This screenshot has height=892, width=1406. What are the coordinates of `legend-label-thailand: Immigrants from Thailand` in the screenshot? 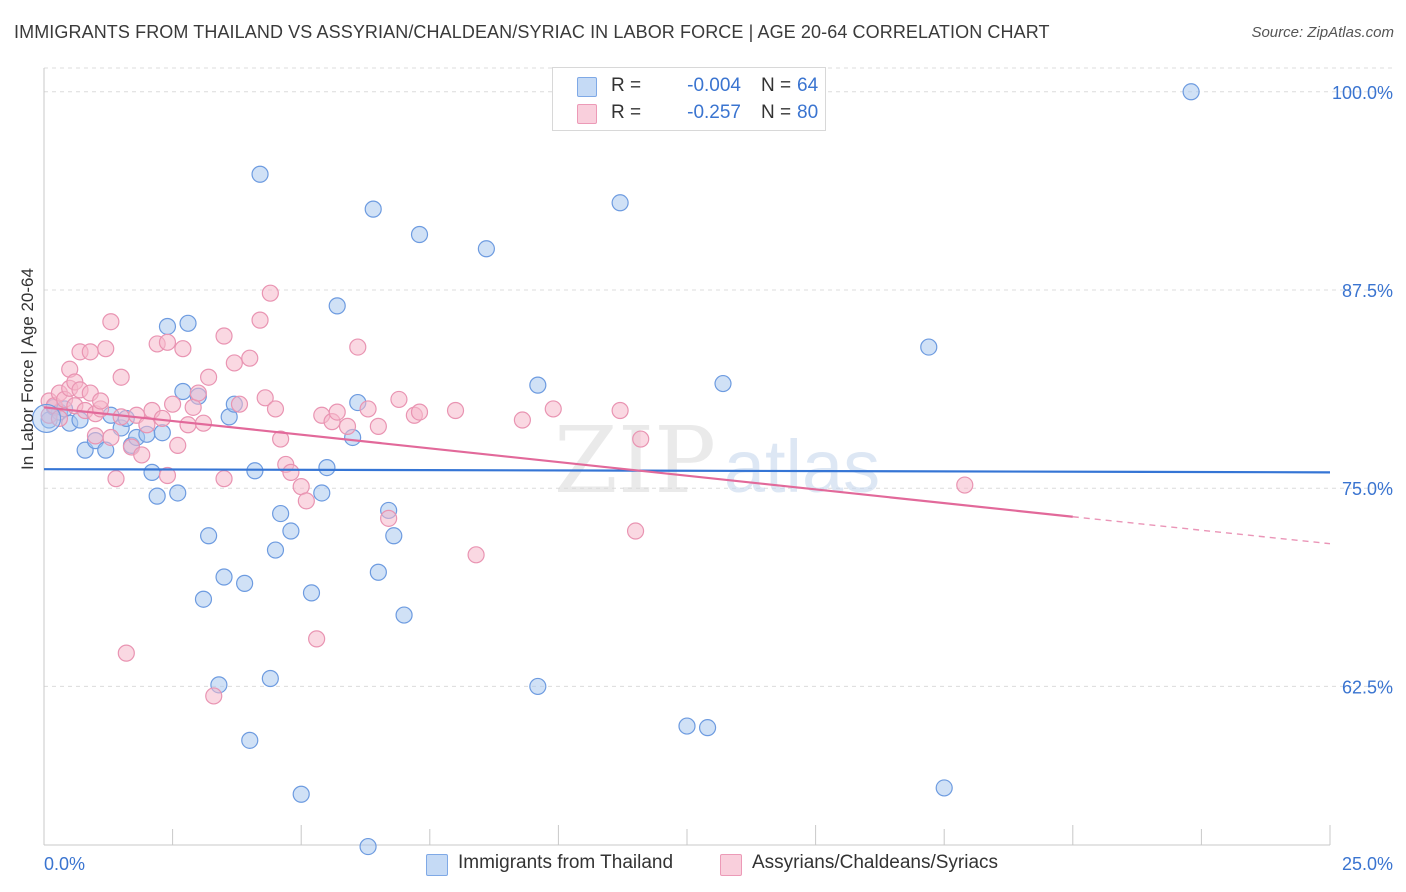 It's located at (566, 862).